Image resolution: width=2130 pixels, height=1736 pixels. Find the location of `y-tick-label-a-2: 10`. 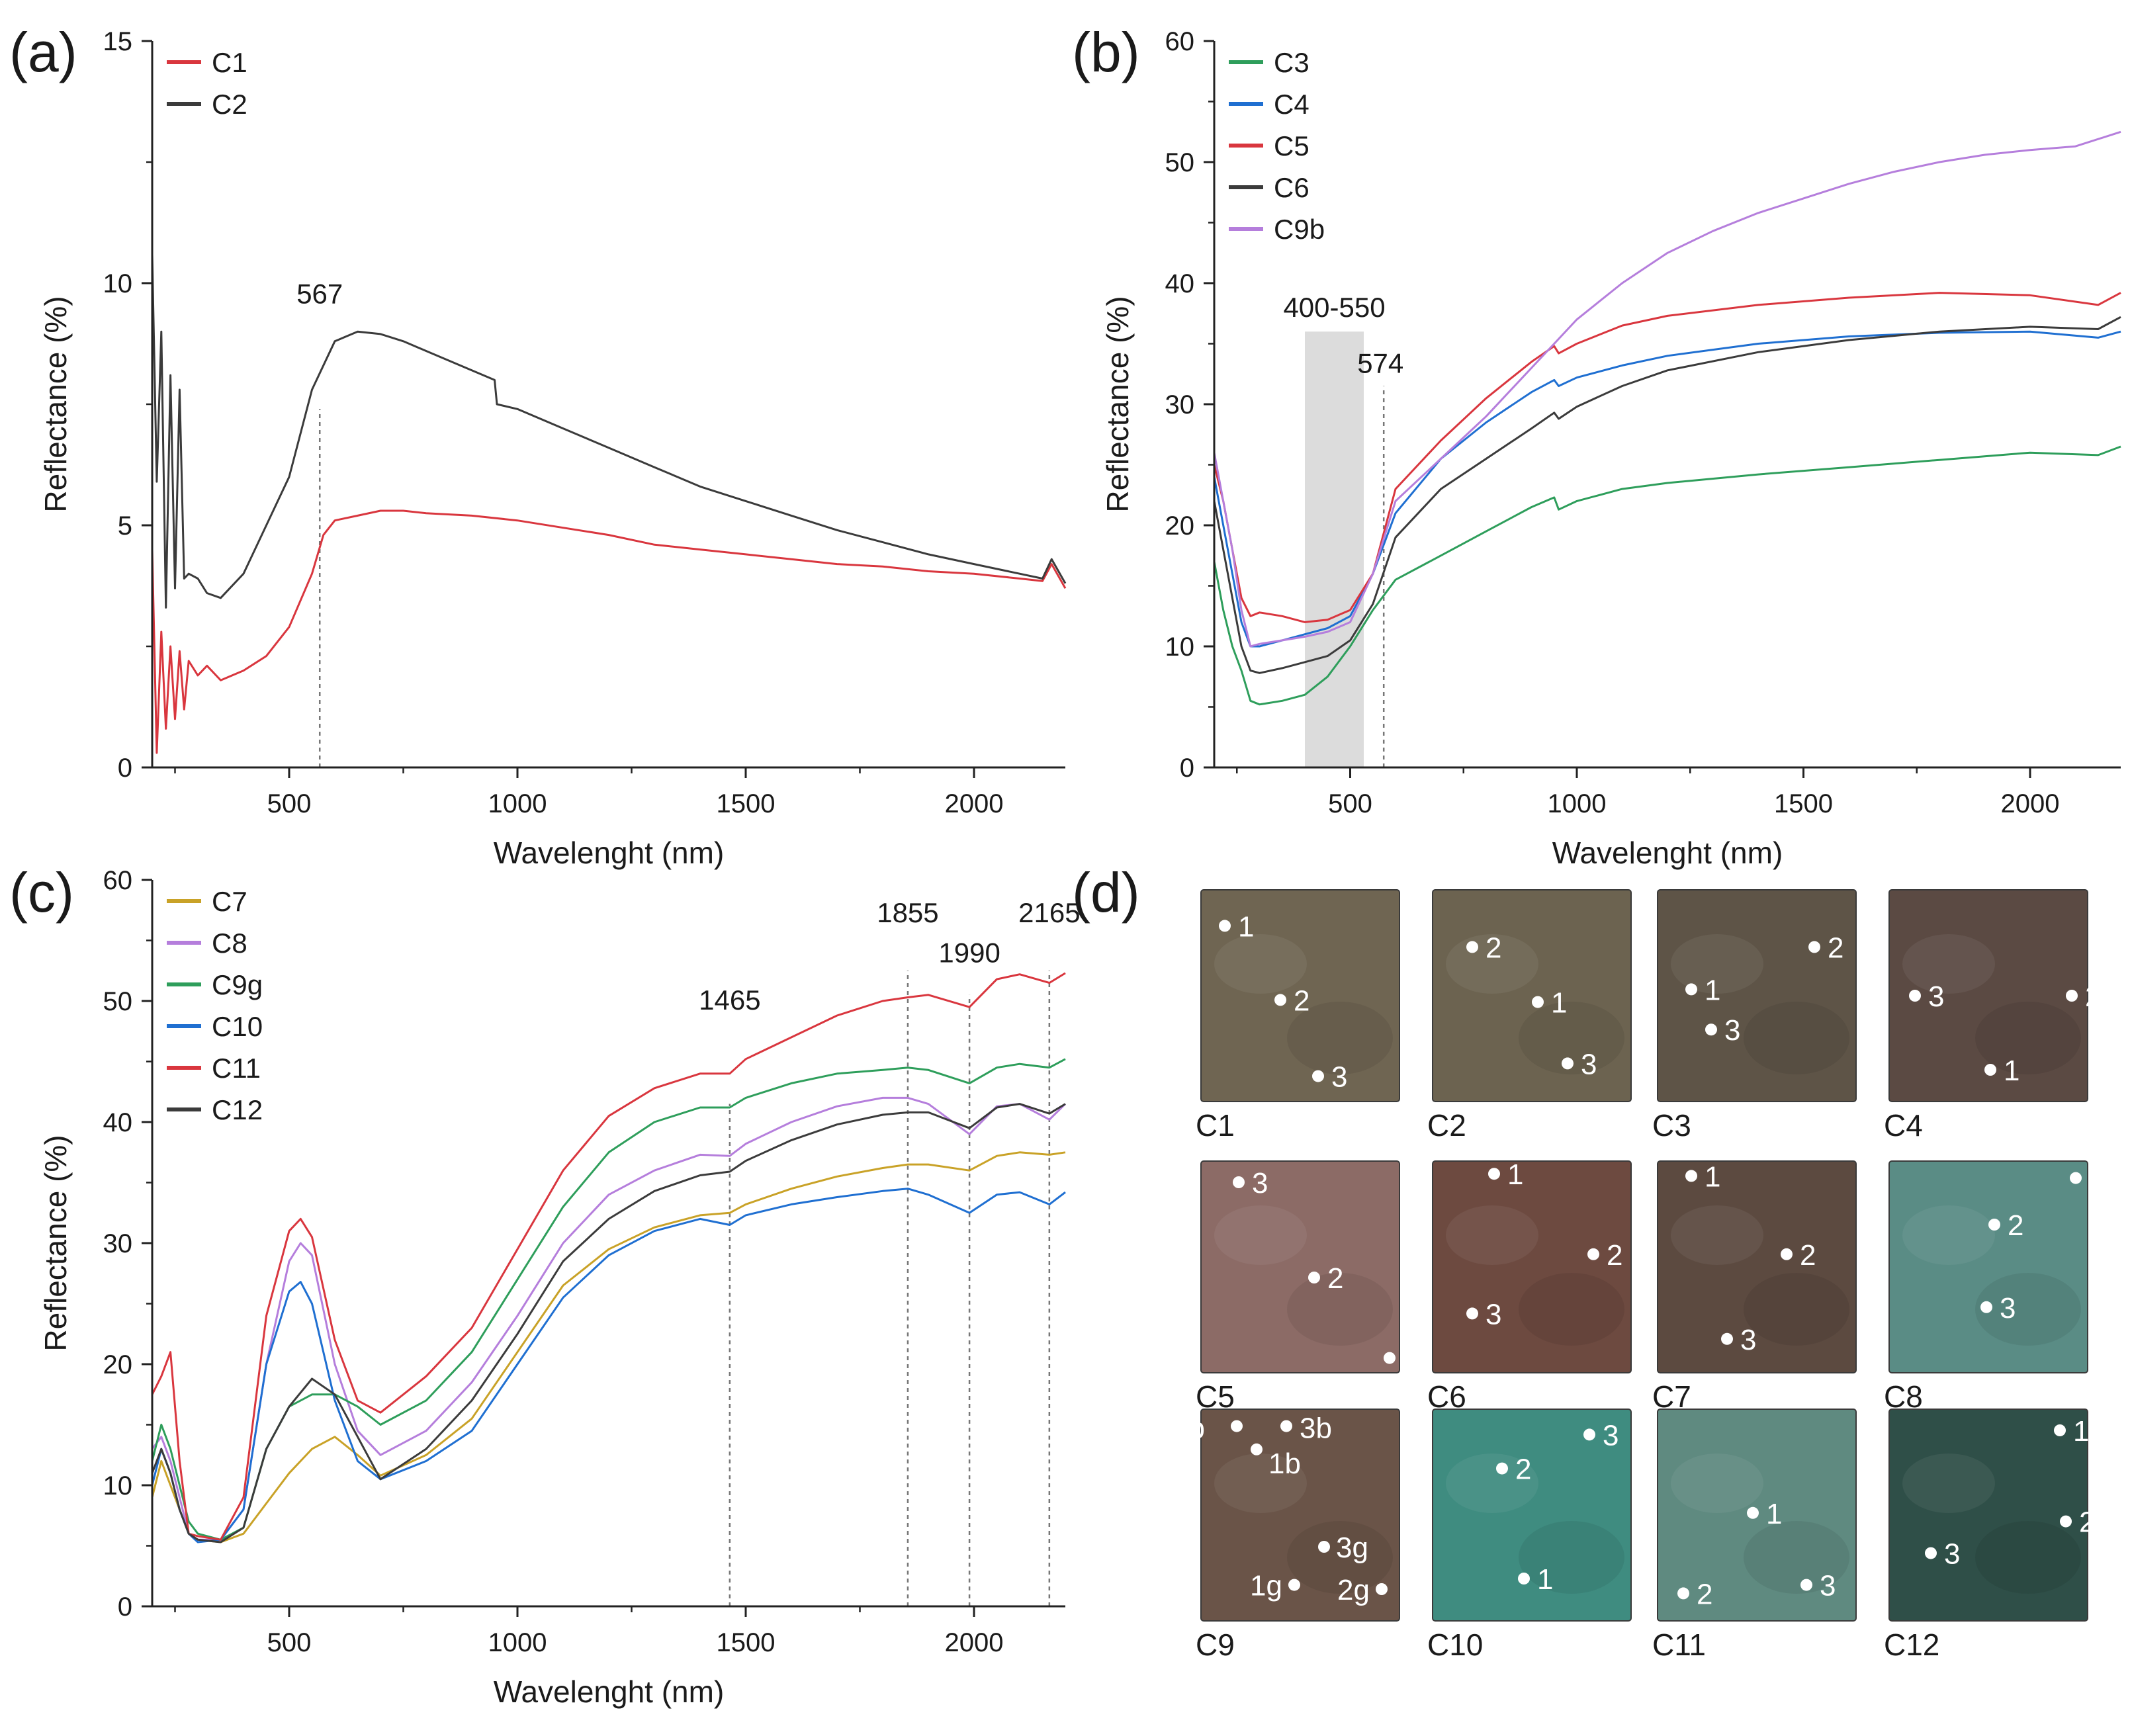

y-tick-label-a-2: 10 is located at coordinates (118, 283).